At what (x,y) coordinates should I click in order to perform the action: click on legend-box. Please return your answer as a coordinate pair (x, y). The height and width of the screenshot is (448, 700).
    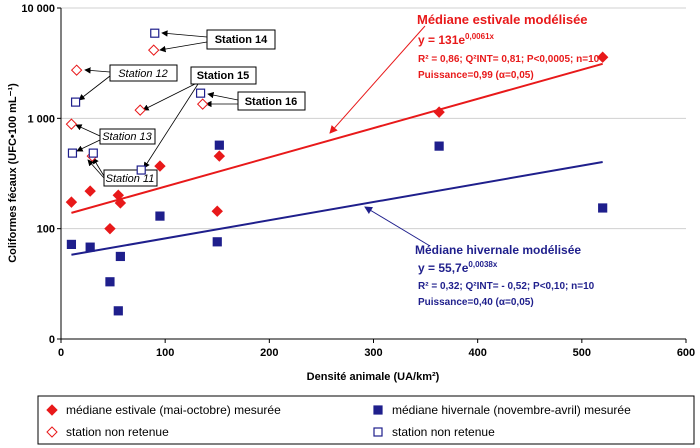
    Looking at the image, I should click on (366, 420).